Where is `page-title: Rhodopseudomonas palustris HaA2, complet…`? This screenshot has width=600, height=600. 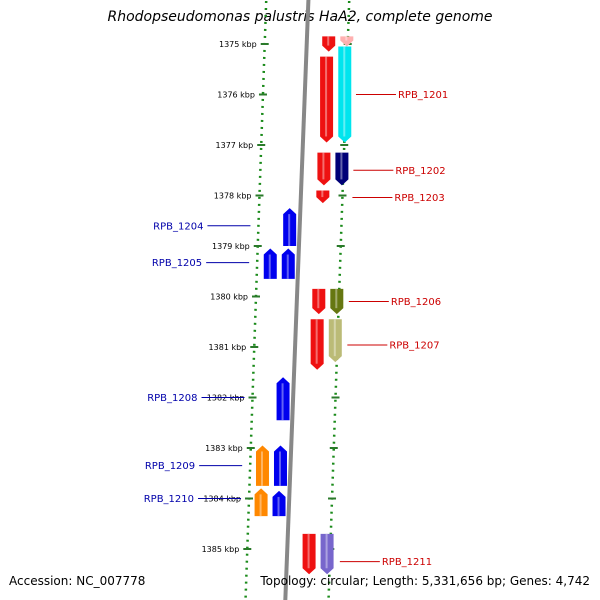
page-title: Rhodopseudomonas palustris HaA2, complet… is located at coordinates (300, 17).